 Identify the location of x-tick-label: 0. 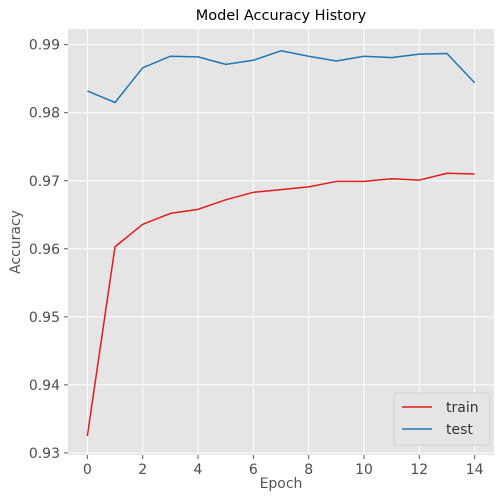
(87, 470).